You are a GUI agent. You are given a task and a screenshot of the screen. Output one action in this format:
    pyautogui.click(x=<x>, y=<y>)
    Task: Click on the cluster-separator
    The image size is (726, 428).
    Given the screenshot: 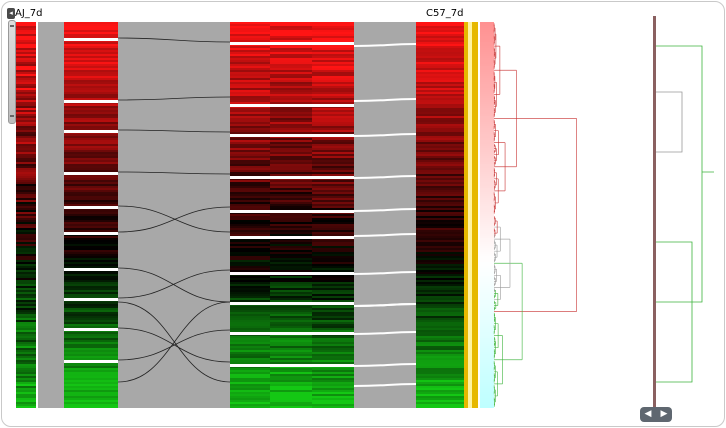 What is the action you would take?
    pyautogui.click(x=91, y=207)
    